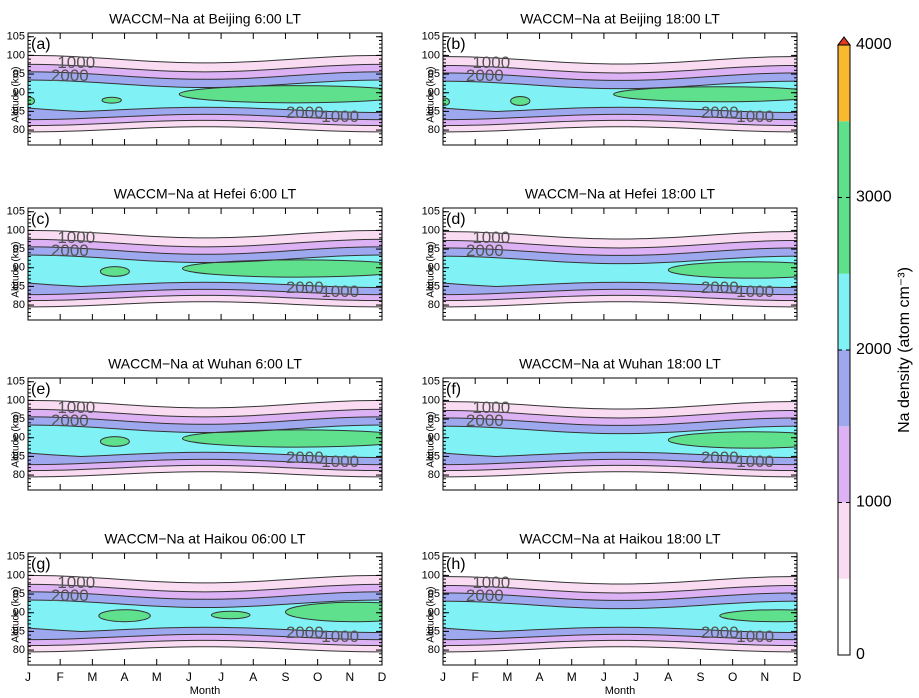  What do you see at coordinates (620, 539) in the screenshot?
I see `panel-title: WACCM−Na at Haikou 18:00 LT` at bounding box center [620, 539].